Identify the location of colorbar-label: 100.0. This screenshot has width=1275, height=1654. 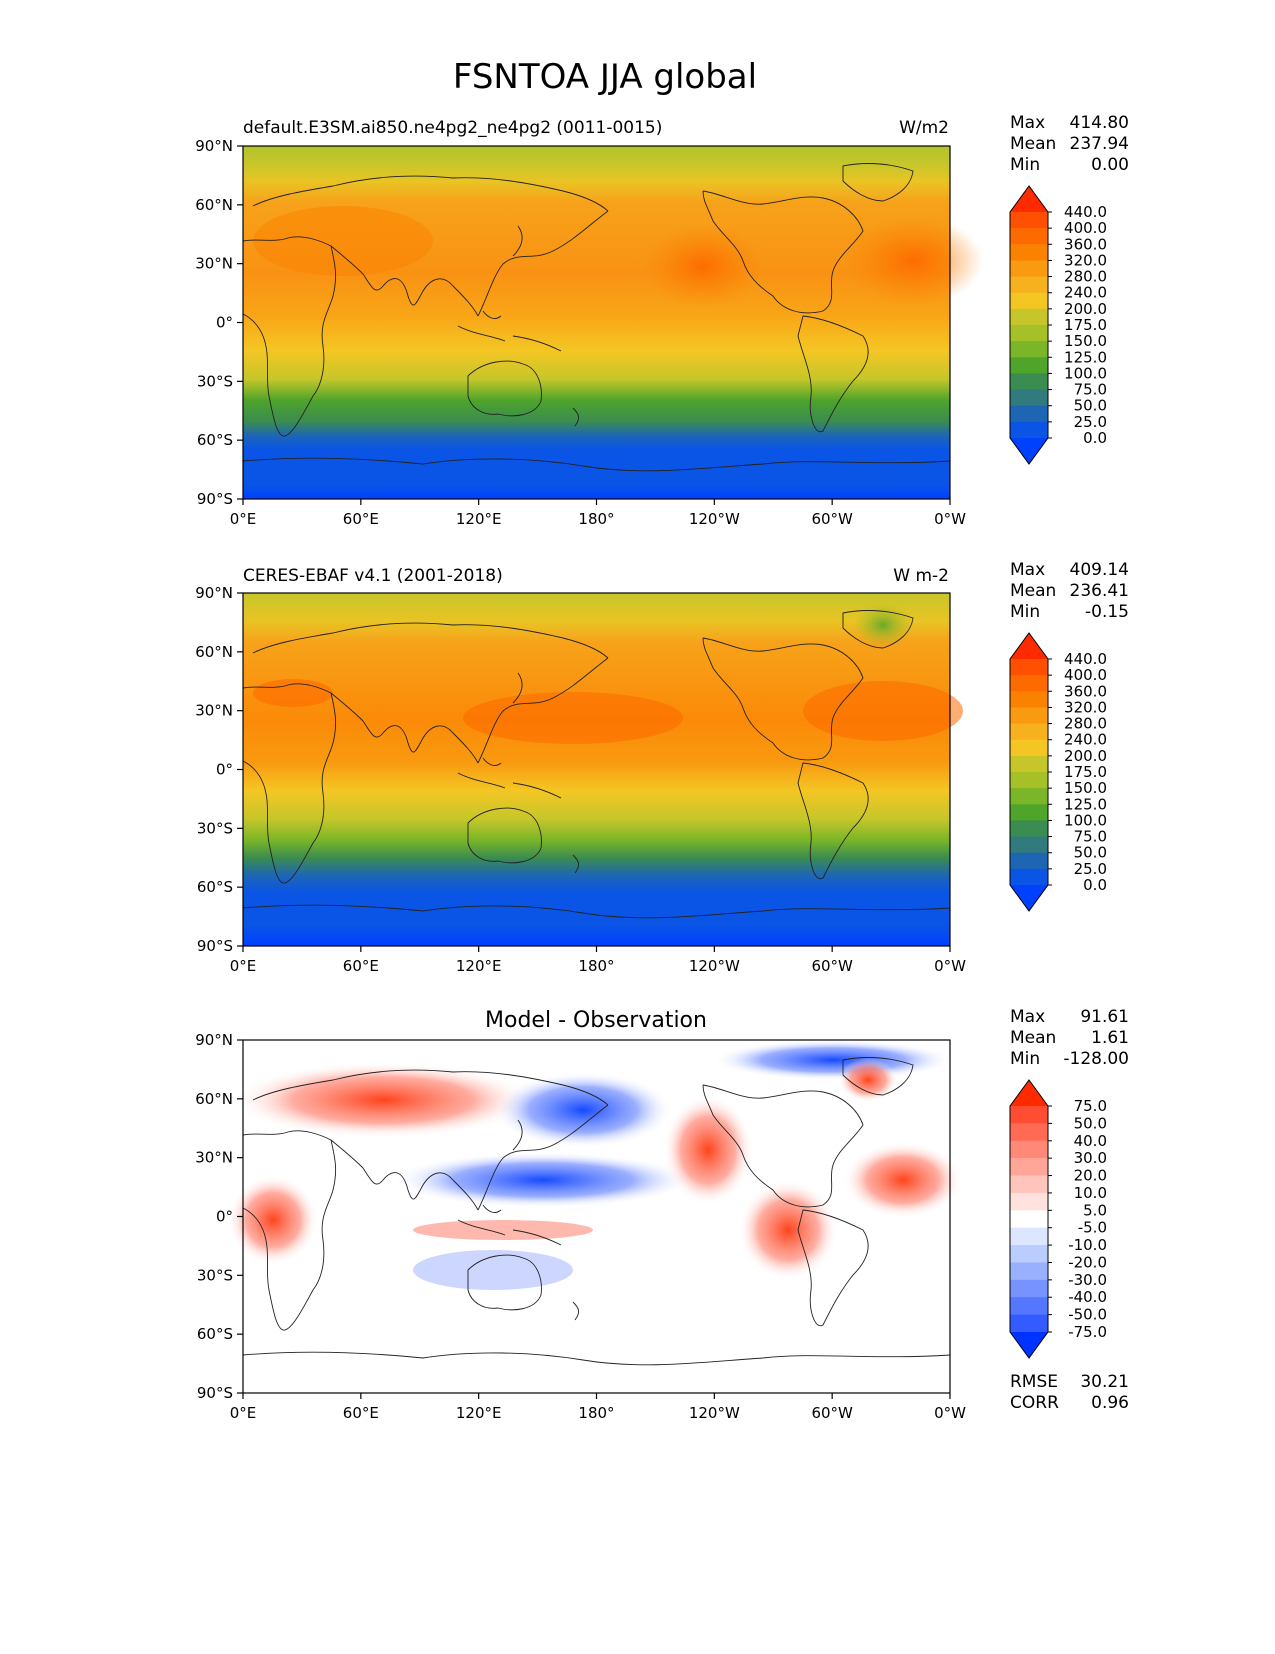
(1085, 373).